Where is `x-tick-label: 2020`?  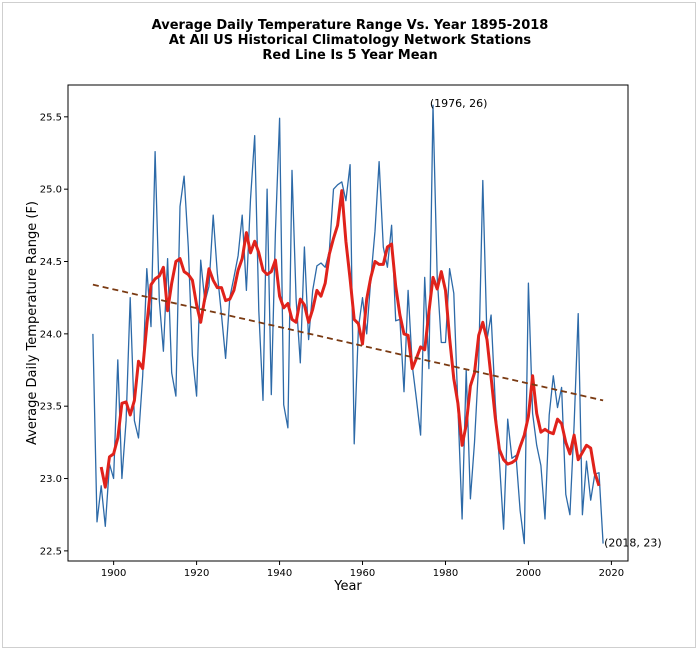 x-tick-label: 2020 is located at coordinates (611, 573).